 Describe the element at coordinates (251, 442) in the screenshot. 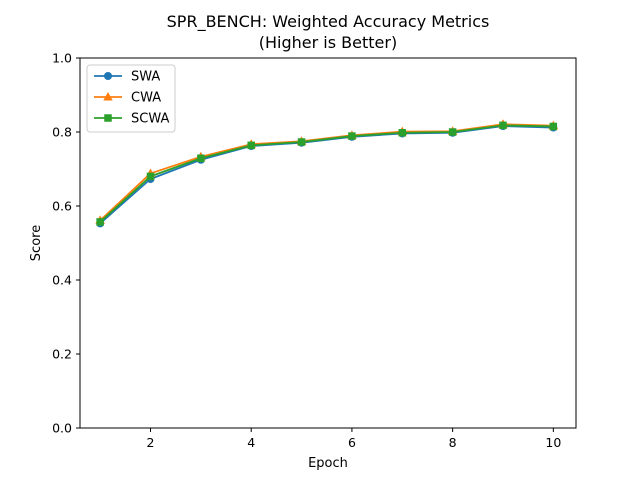

I see `x-tick-label: 4` at that location.